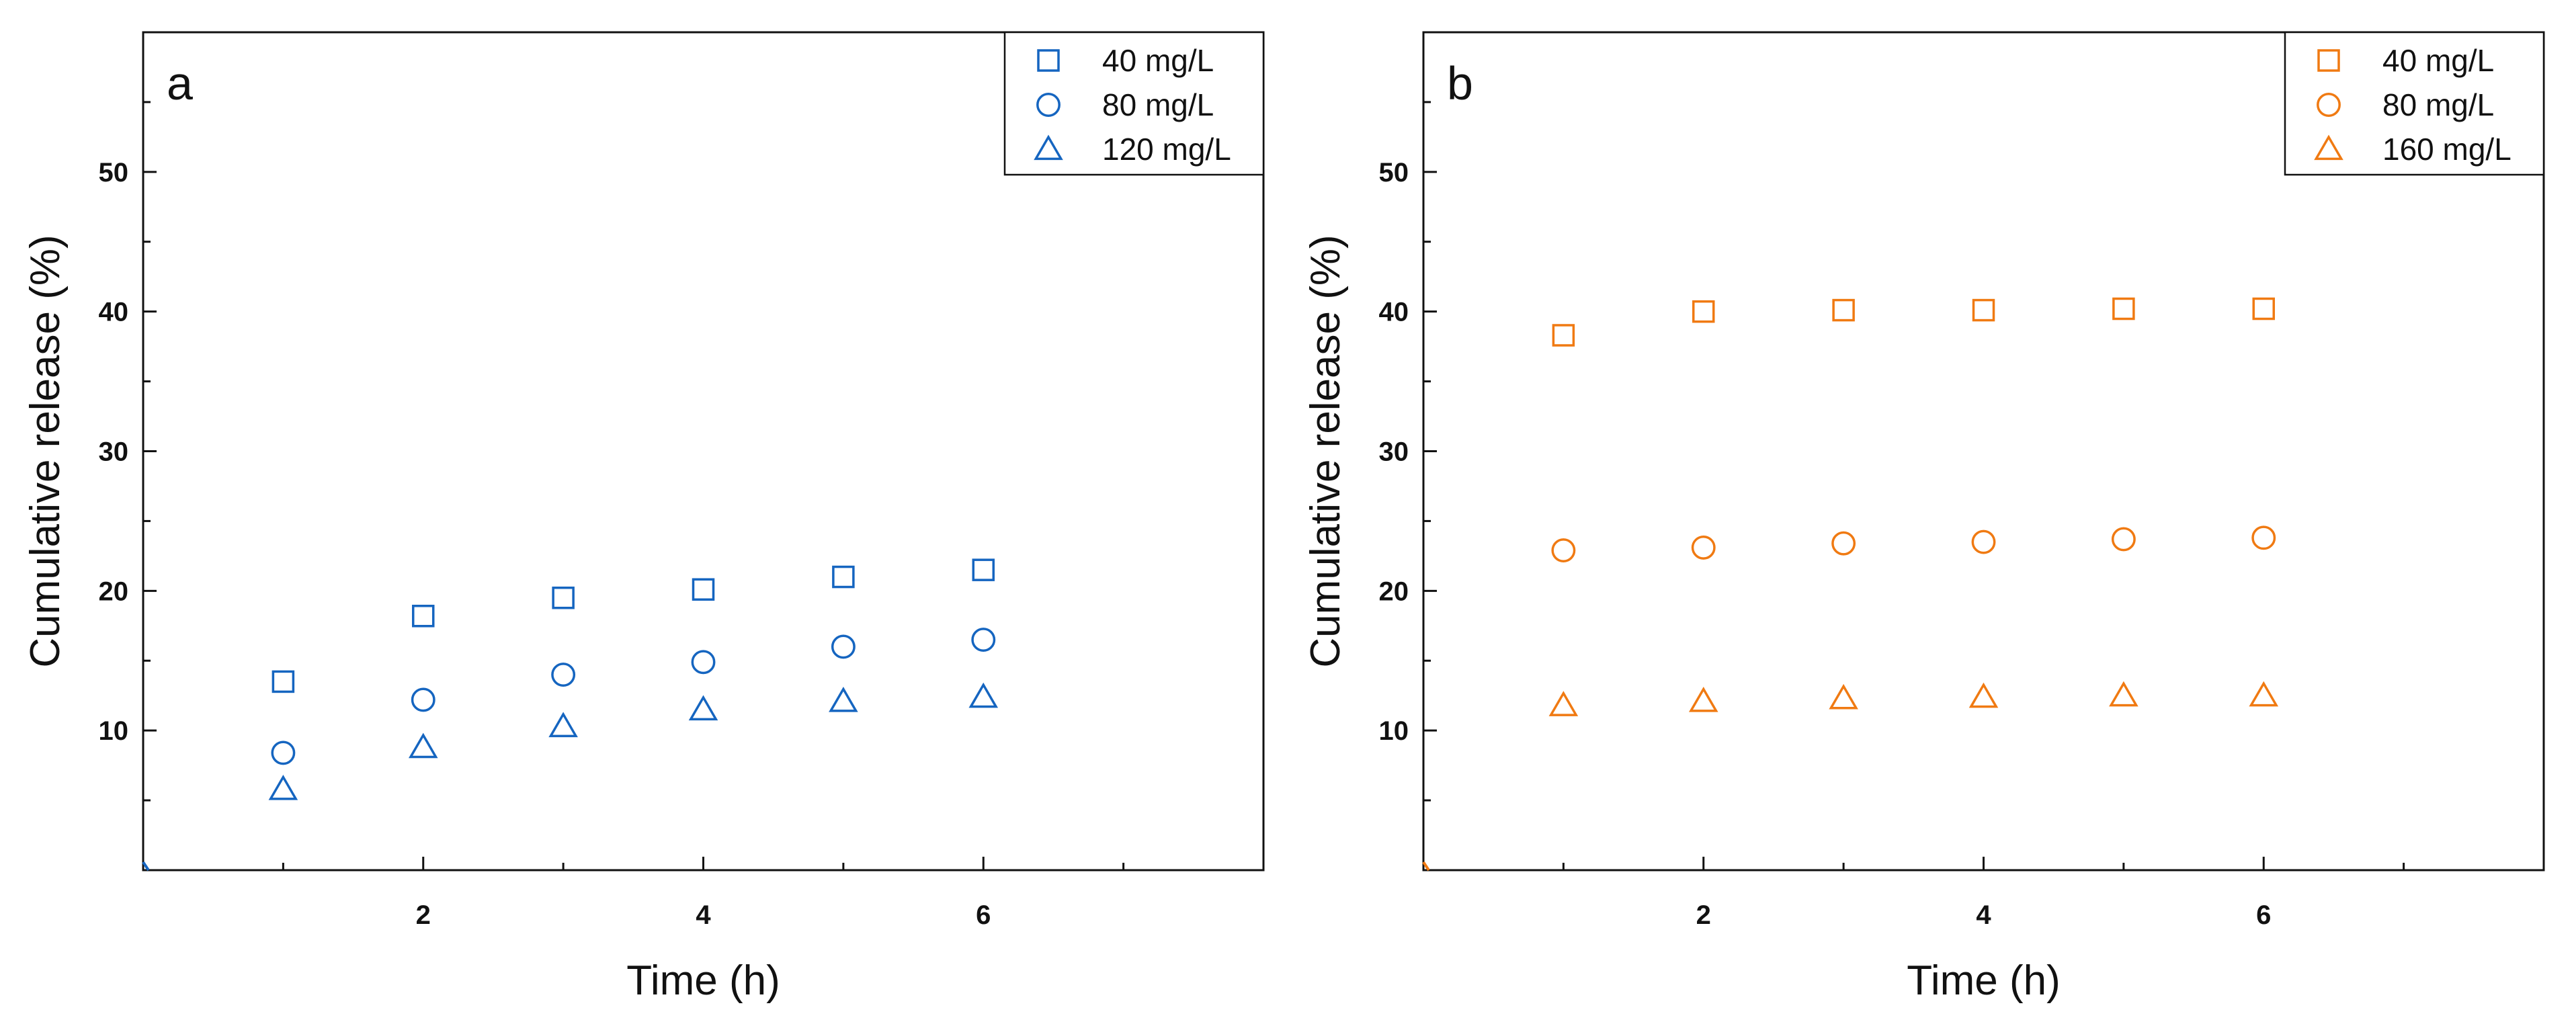 This screenshot has height=1020, width=2576. What do you see at coordinates (180, 83) in the screenshot?
I see `panel-label: a` at bounding box center [180, 83].